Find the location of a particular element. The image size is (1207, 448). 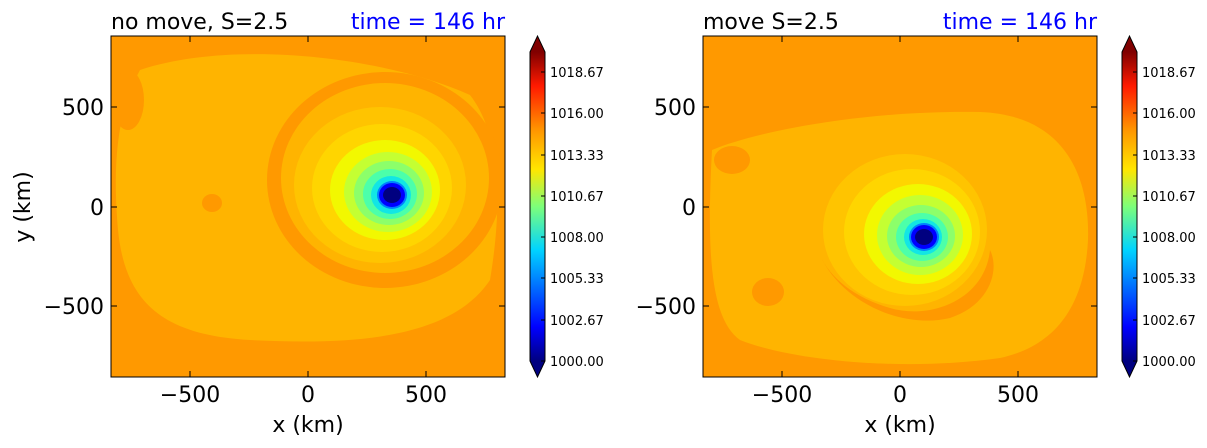

panel-title: no move, S=2.5 is located at coordinates (199, 22).